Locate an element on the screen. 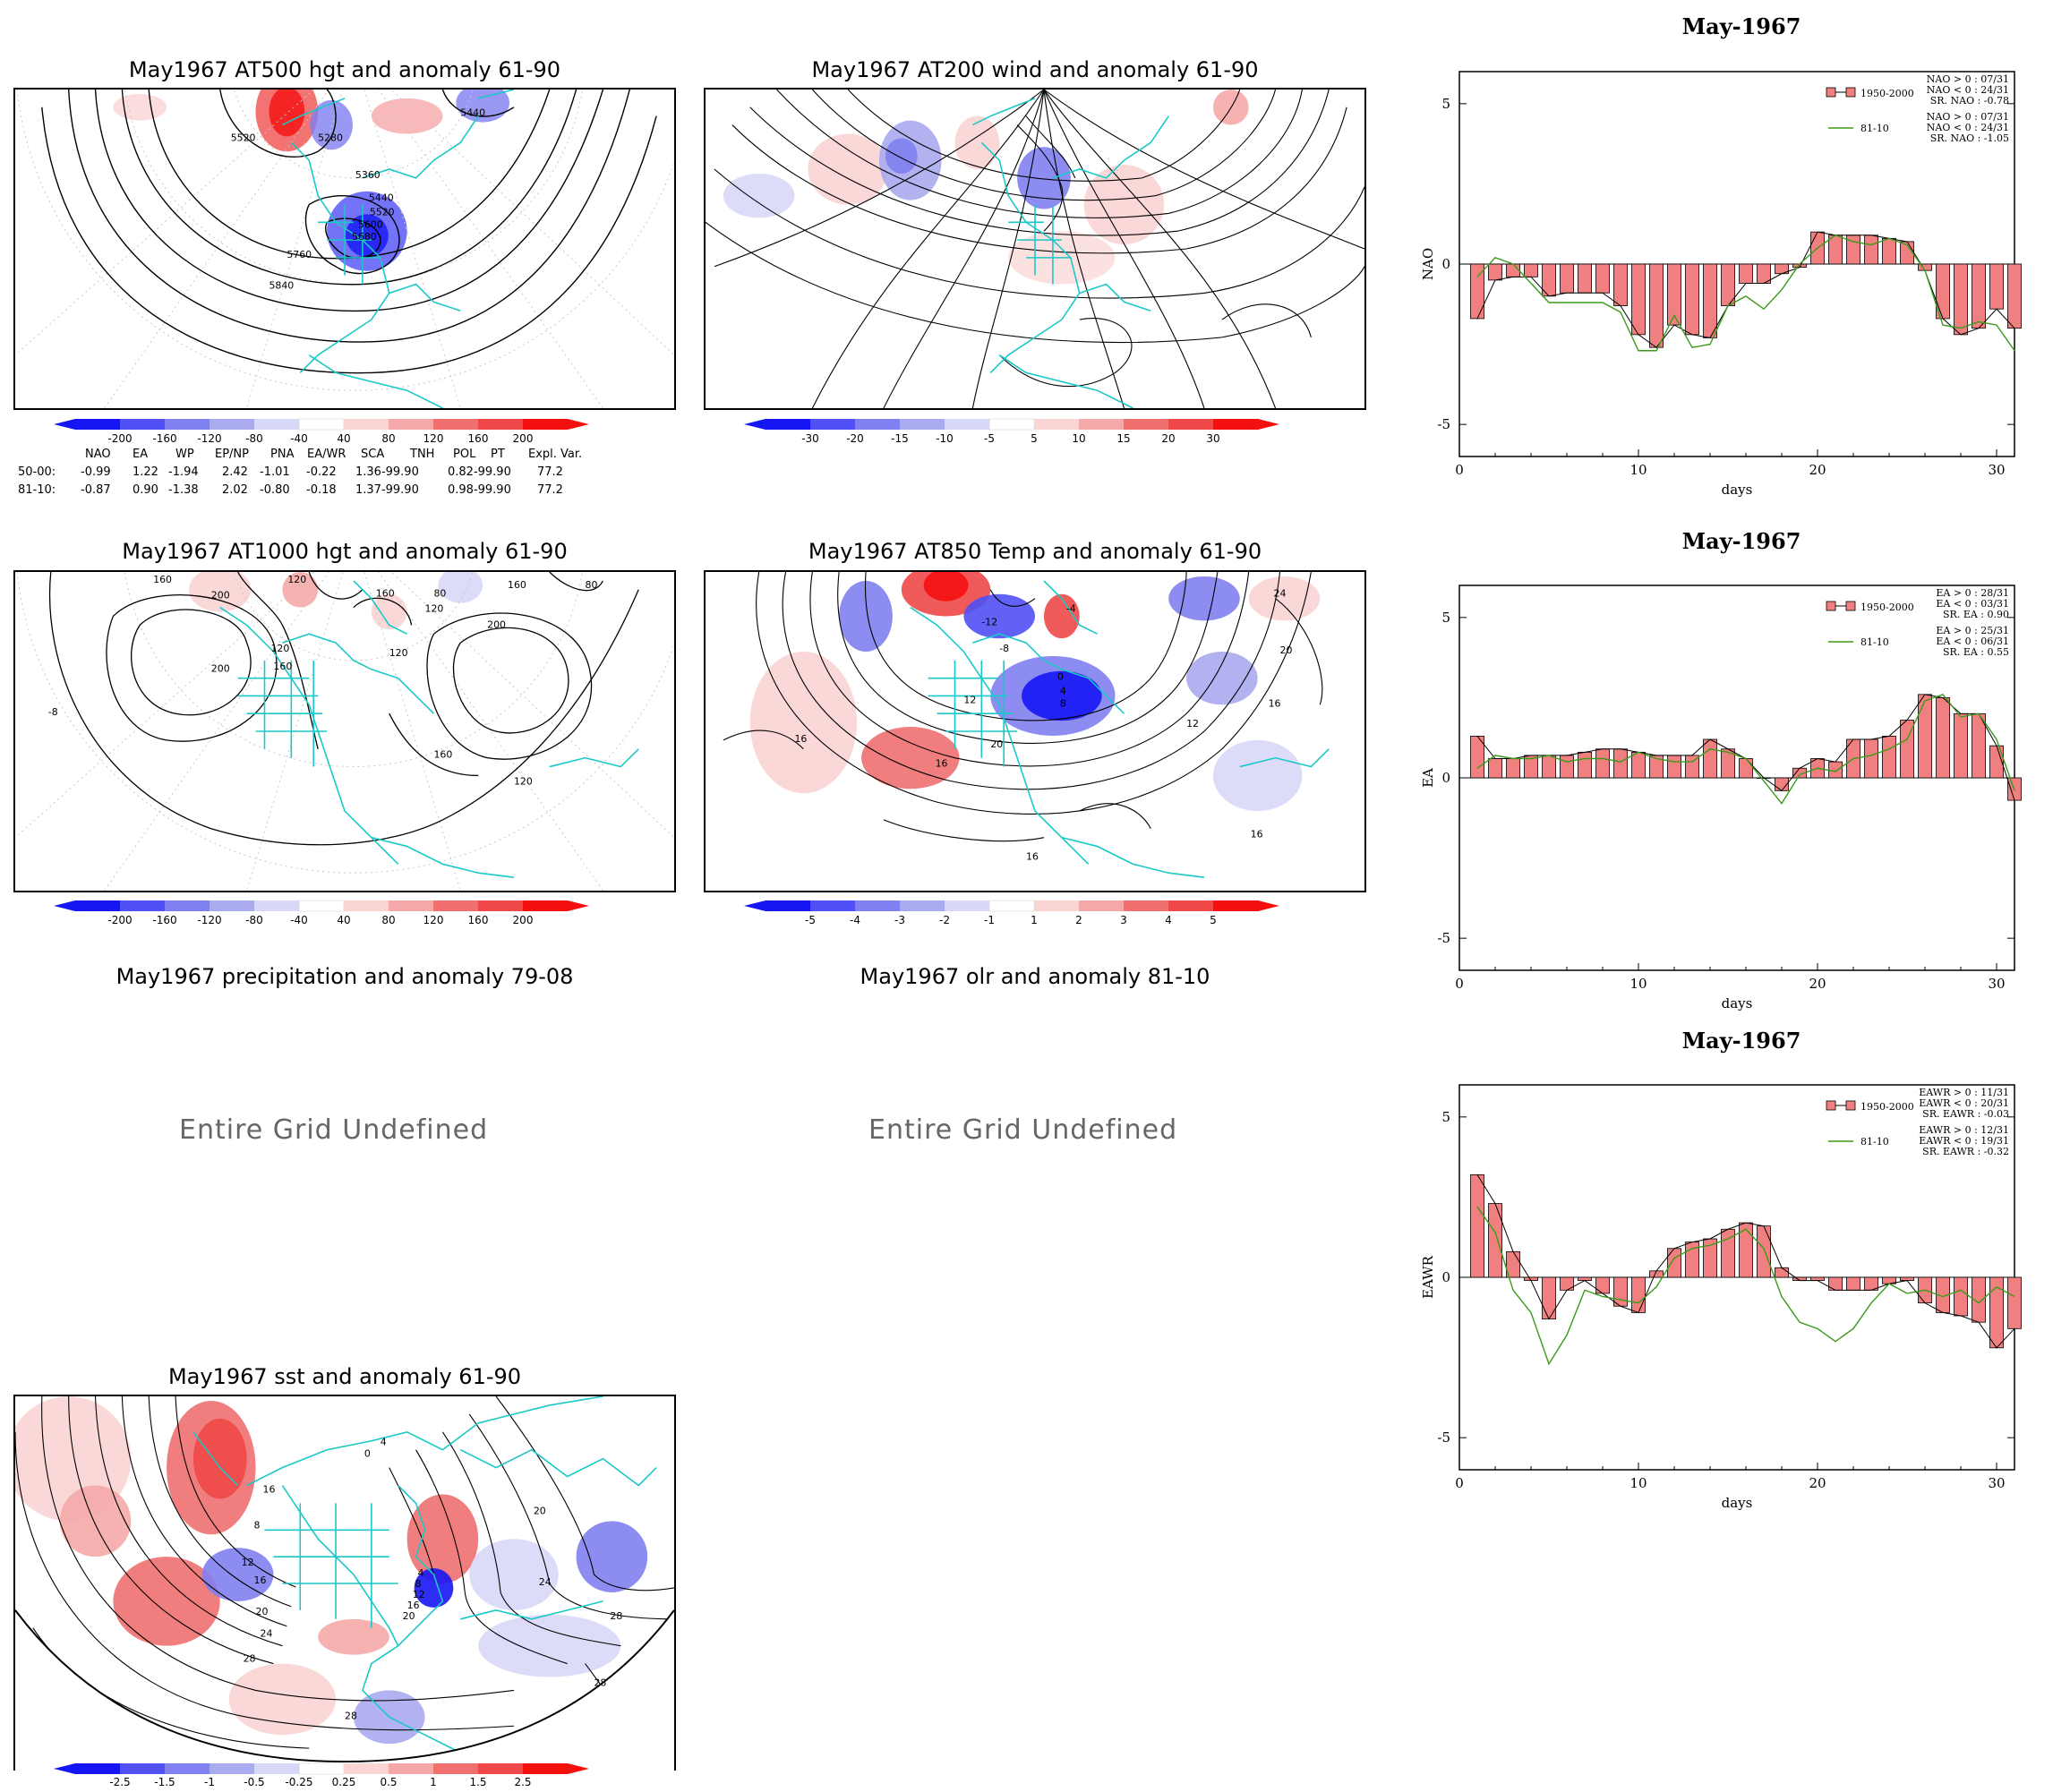 The width and height of the screenshot is (2070, 1792). contour-label: 200 is located at coordinates (220, 669).